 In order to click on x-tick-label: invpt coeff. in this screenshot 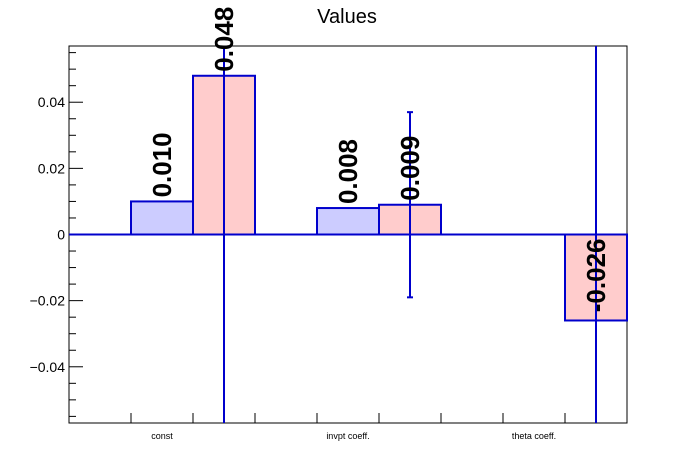, I will do `click(347, 436)`.